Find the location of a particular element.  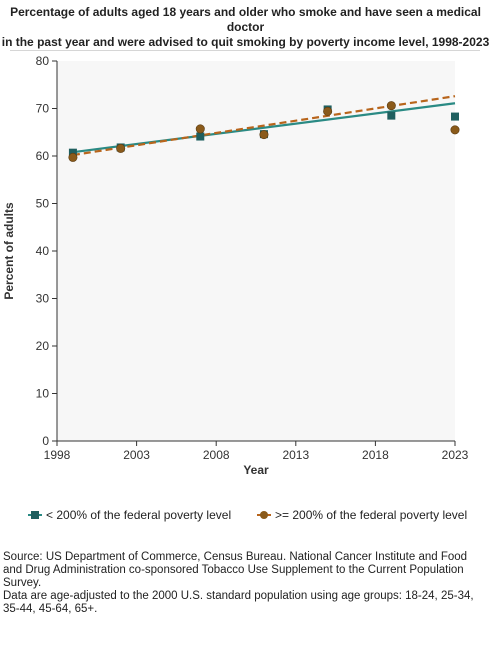

x-axis-title: Year is located at coordinates (256, 470).